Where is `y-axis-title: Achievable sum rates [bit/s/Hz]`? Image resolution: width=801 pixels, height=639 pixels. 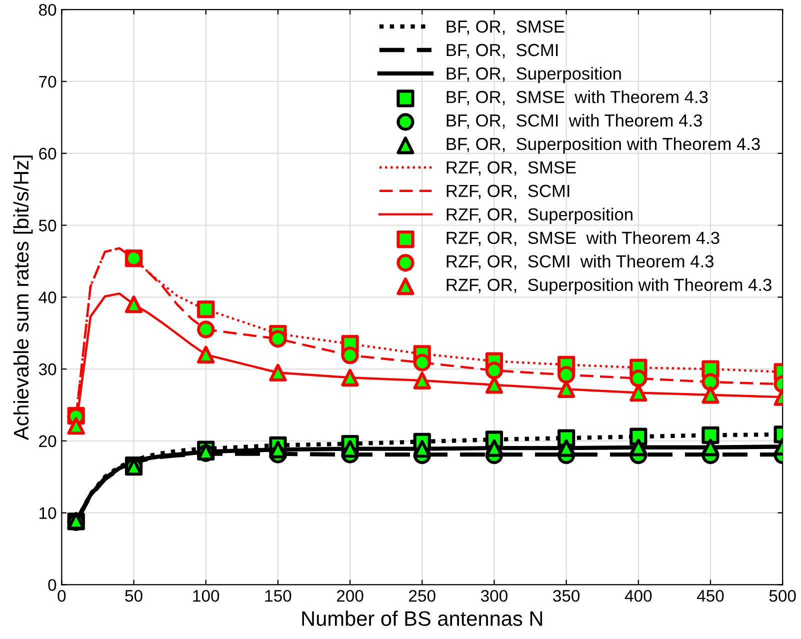 y-axis-title: Achievable sum rates [bit/s/Hz] is located at coordinates (23, 298).